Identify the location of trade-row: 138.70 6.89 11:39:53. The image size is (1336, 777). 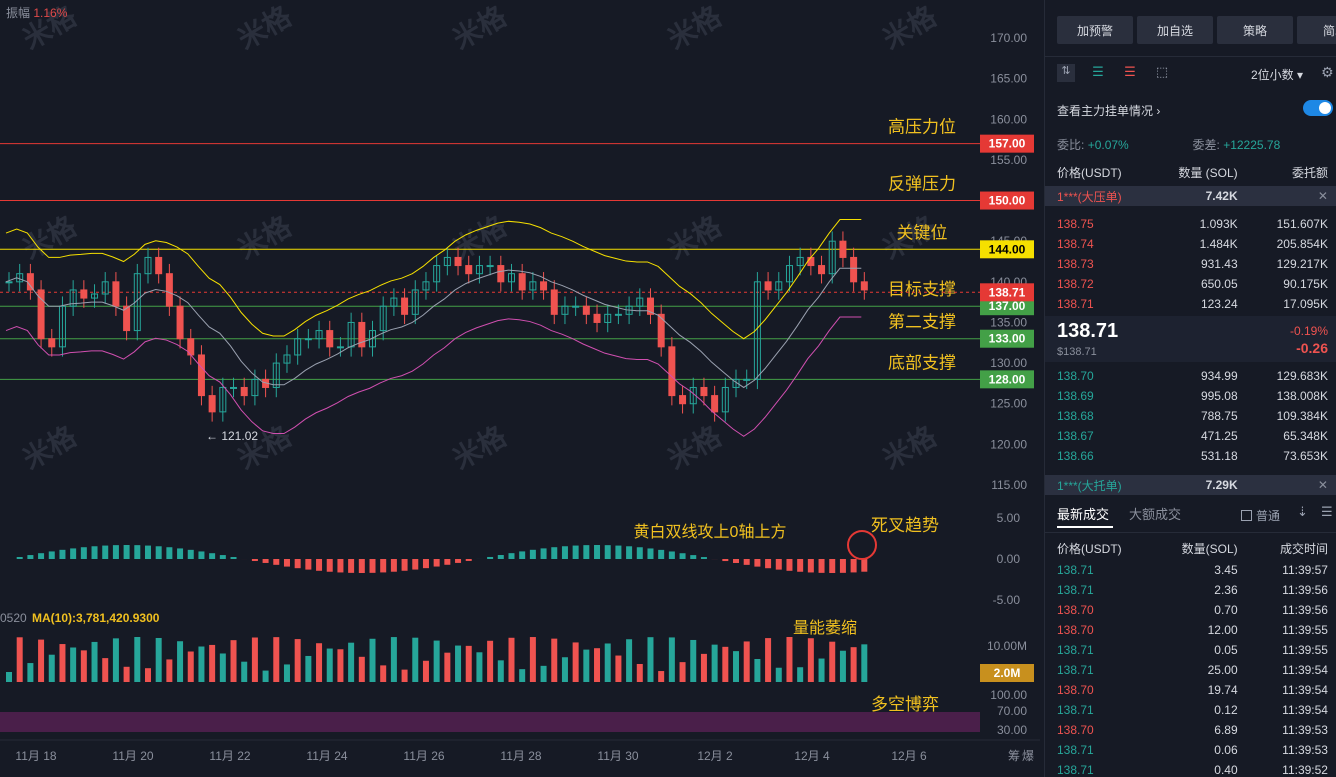
(1192, 730).